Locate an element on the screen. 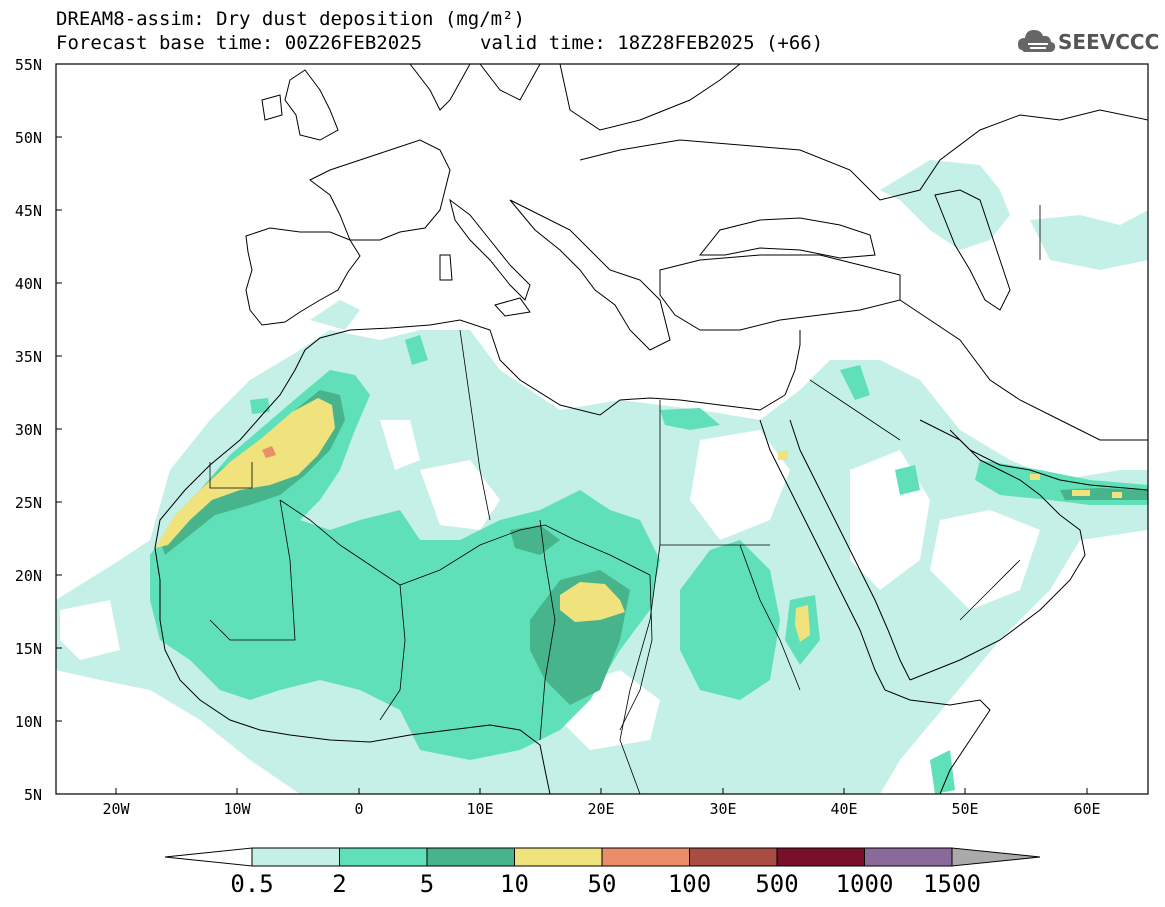  colorbar-label: 5 is located at coordinates (427, 884).